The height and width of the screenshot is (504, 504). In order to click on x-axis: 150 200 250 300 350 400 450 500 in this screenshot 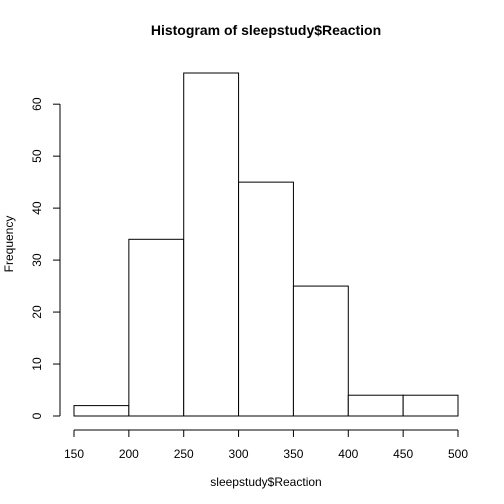, I will do `click(266, 445)`.